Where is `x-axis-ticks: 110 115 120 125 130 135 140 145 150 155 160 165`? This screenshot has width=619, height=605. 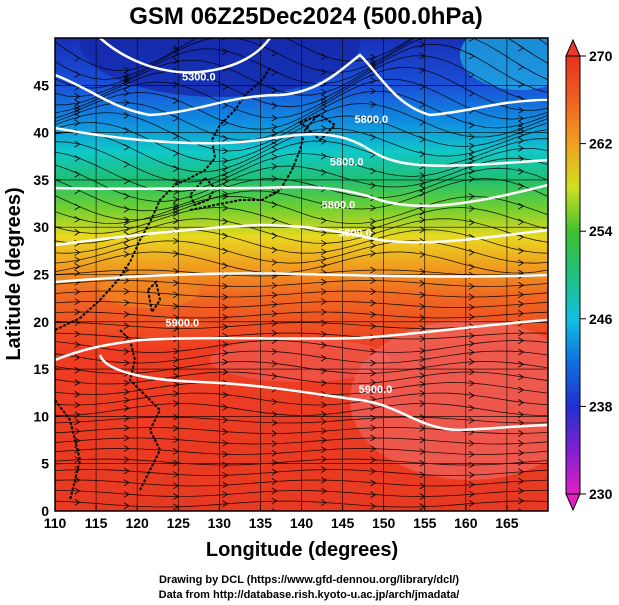 x-axis-ticks: 110 115 120 125 130 135 140 145 150 155 160 165 is located at coordinates (281, 518).